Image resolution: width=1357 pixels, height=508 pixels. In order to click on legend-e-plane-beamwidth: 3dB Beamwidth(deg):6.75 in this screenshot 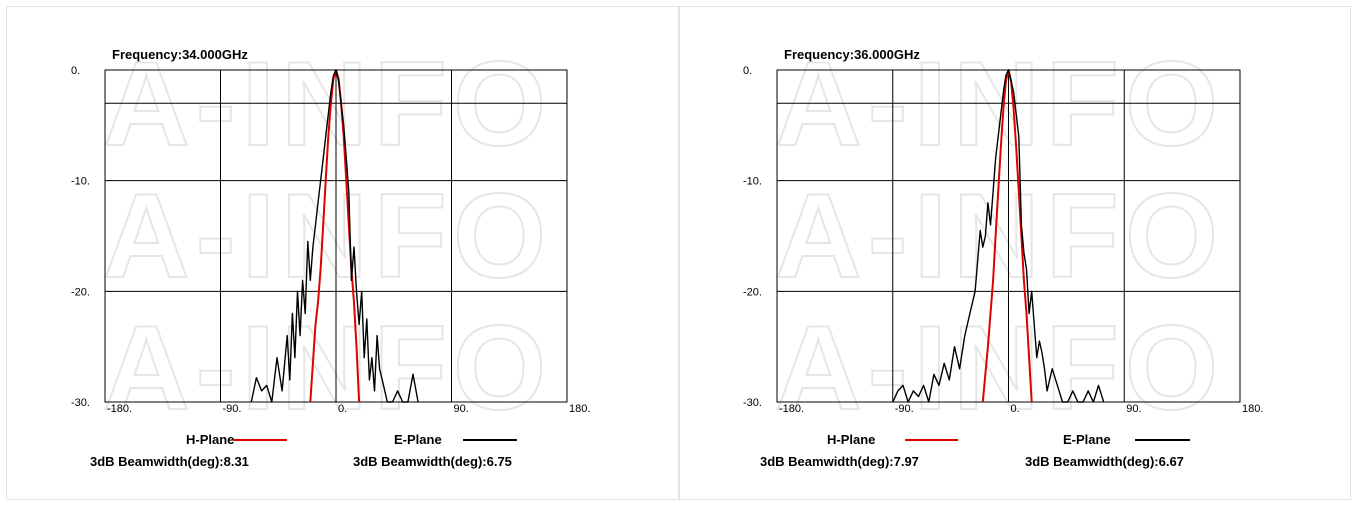, I will do `click(432, 461)`.